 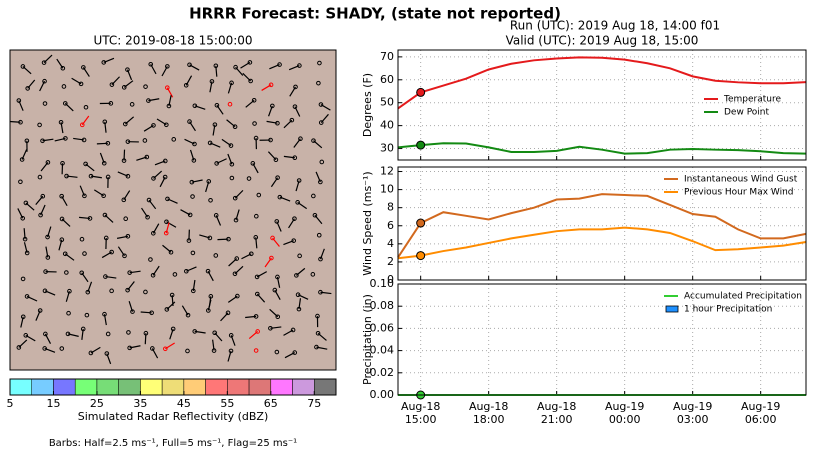 What do you see at coordinates (390, 225) in the screenshot?
I see `y-tick-label: 6` at bounding box center [390, 225].